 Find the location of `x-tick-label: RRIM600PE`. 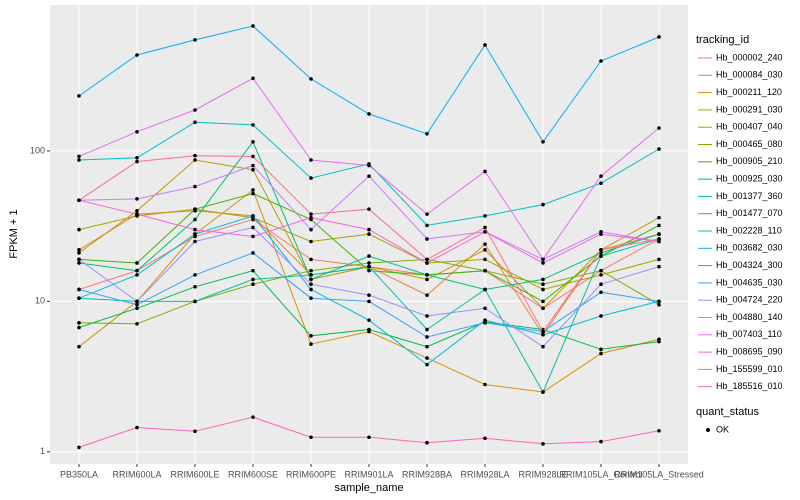

x-tick-label: RRIM600PE is located at coordinates (311, 474).